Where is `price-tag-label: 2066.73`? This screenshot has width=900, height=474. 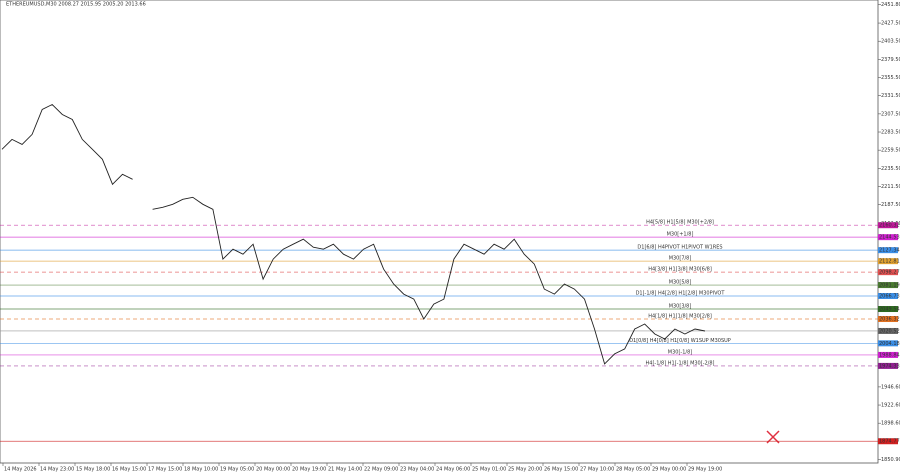
price-tag-label: 2066.73 is located at coordinates (889, 297).